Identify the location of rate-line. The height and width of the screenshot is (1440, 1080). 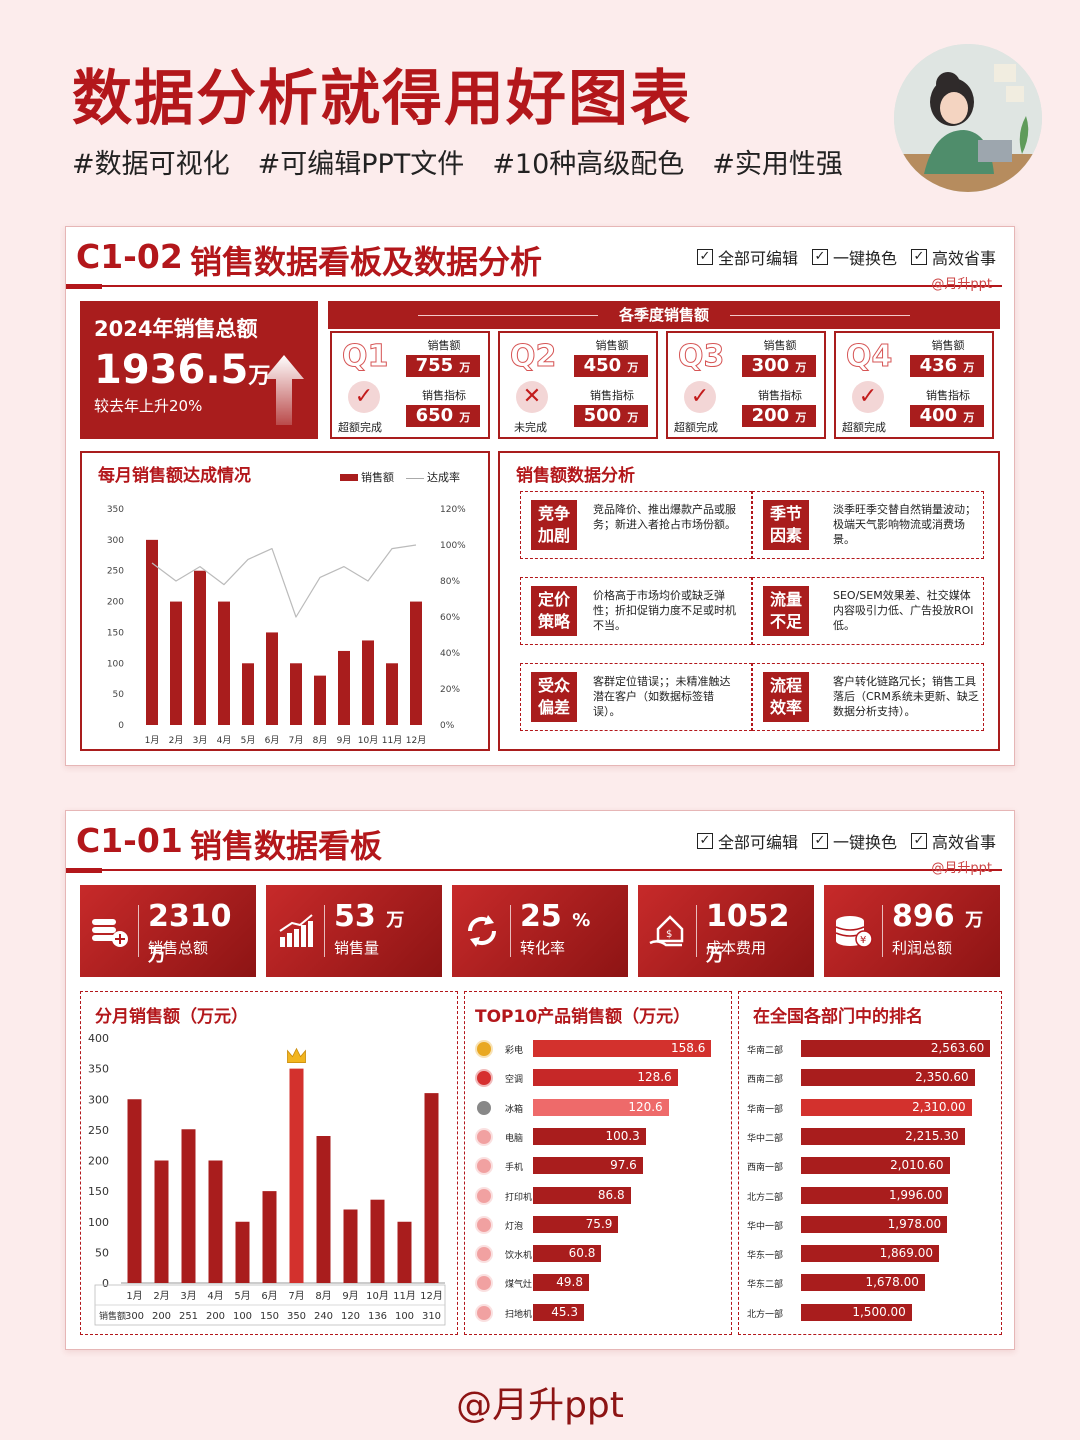
(284, 581).